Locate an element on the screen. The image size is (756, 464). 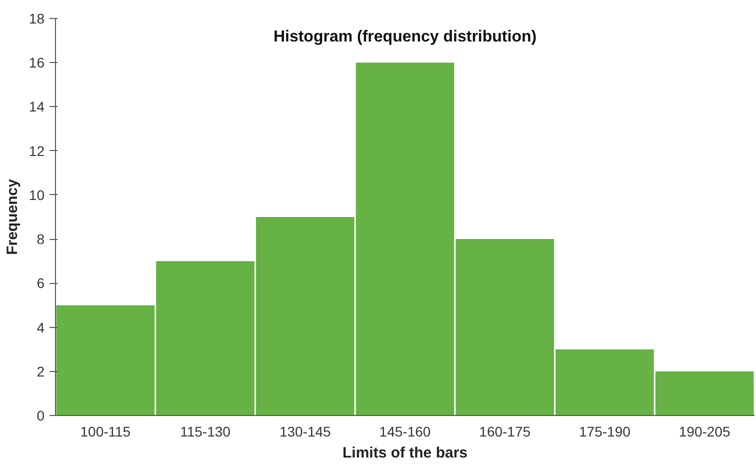
y-tick-label: 0 is located at coordinates (40, 416).